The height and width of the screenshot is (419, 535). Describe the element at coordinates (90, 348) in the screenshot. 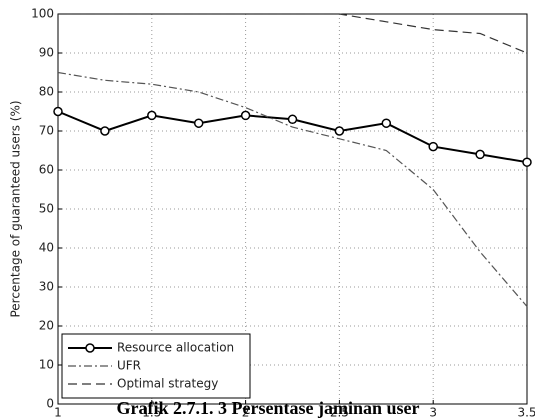

I see `legend-marker` at that location.